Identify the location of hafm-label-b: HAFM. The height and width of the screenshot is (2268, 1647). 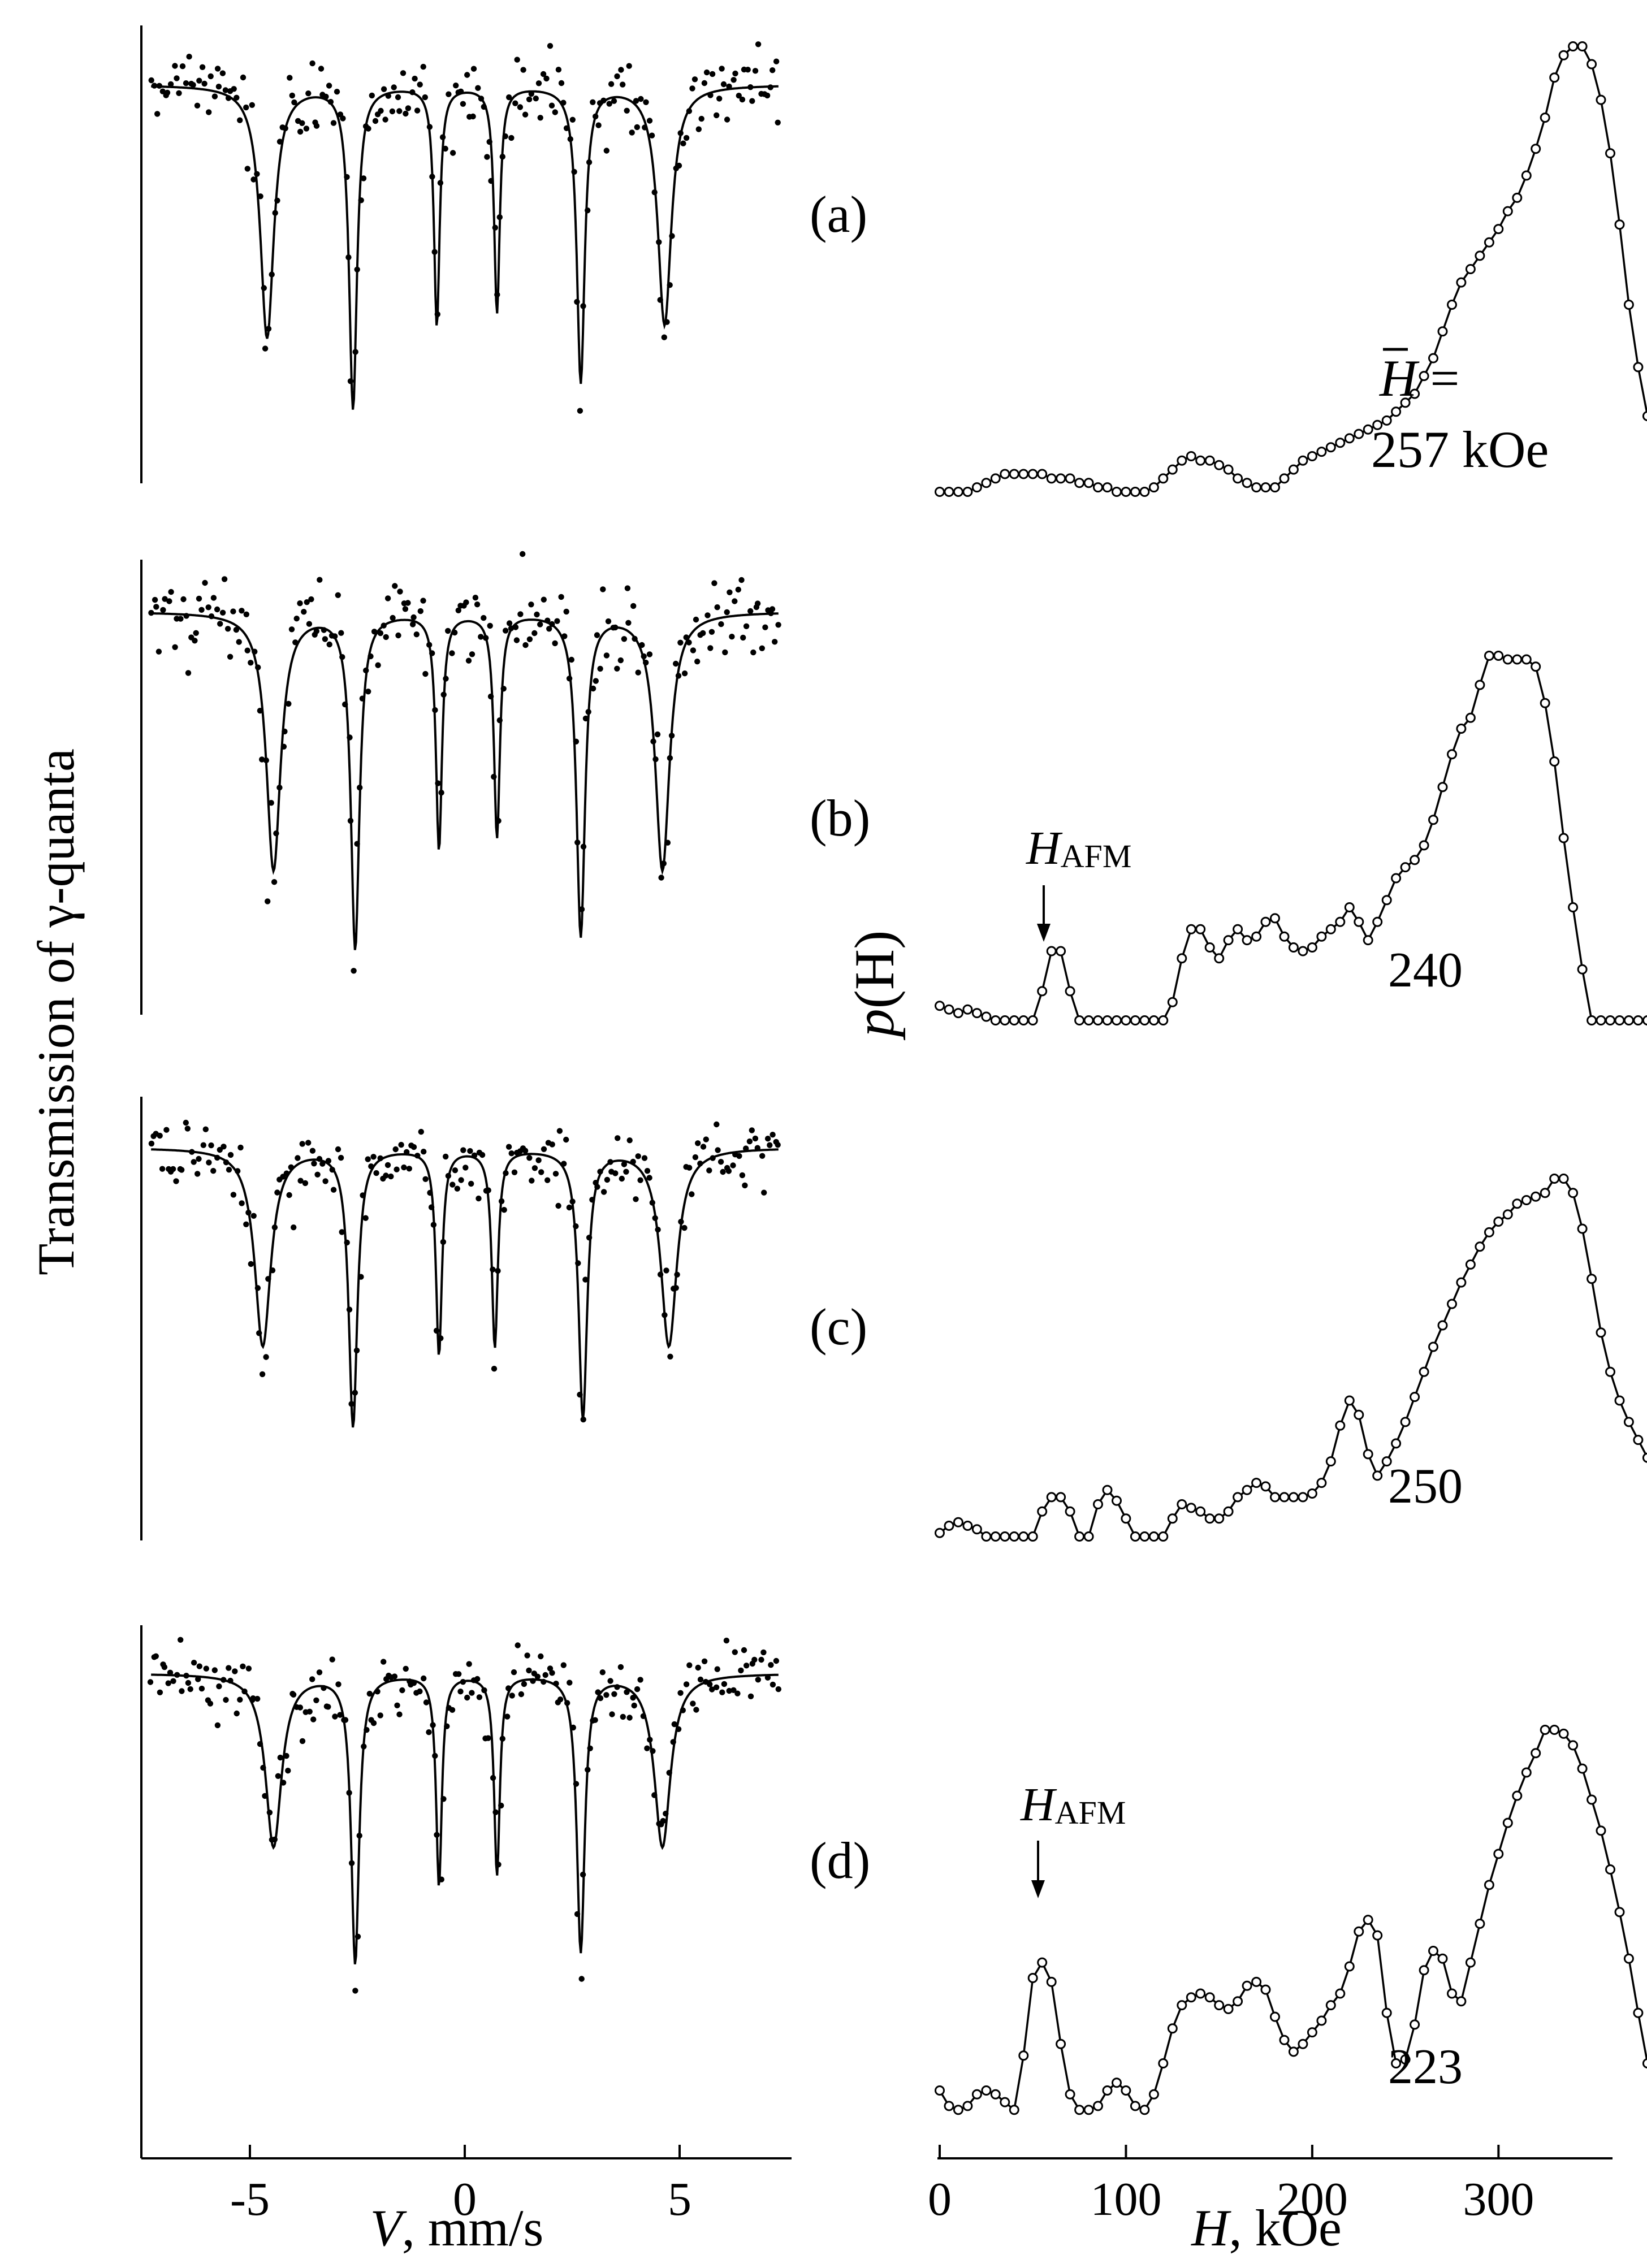
(1078, 848).